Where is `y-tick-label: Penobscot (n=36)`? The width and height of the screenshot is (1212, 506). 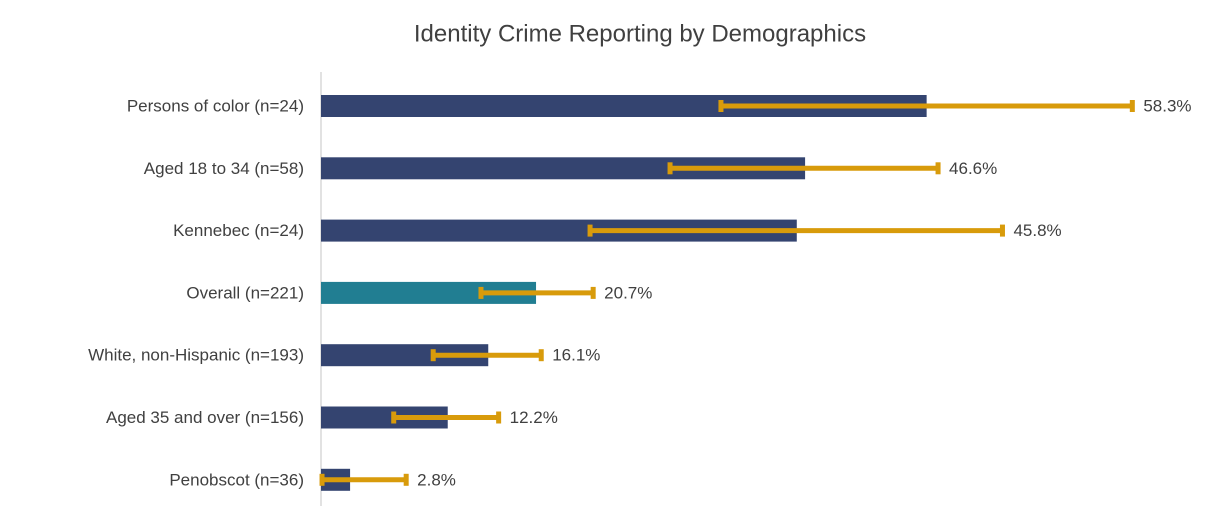
y-tick-label: Penobscot (n=36) is located at coordinates (236, 479).